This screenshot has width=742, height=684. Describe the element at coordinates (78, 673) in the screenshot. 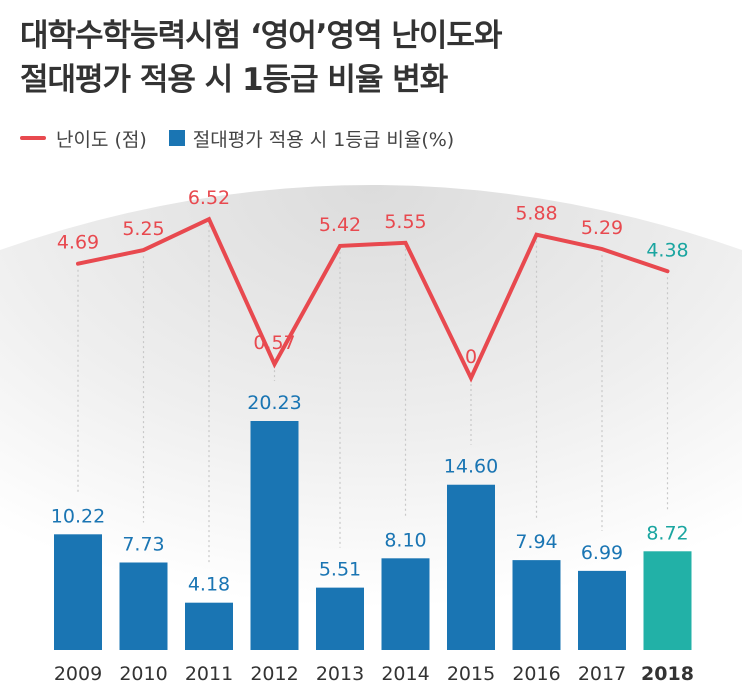

I see `x-tick-label-2009: 2009` at that location.